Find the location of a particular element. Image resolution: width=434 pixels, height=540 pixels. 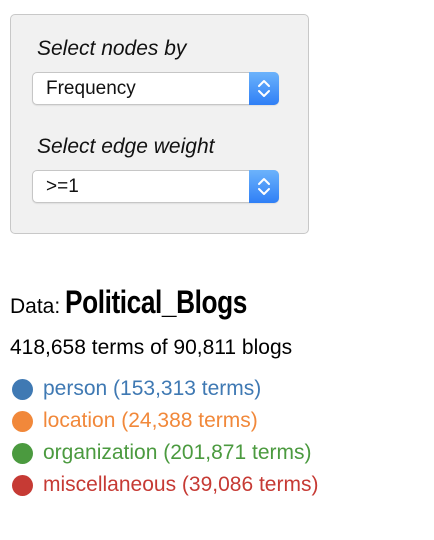

legend-item-organization: organization (201,871 terms) is located at coordinates (165, 453).